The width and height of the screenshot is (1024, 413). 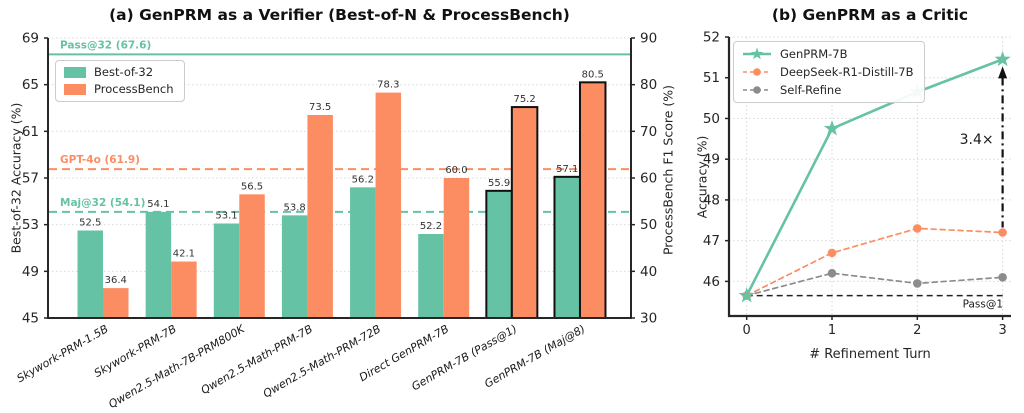 What do you see at coordinates (30, 39) in the screenshot?
I see `left-y-tick-label: 69` at bounding box center [30, 39].